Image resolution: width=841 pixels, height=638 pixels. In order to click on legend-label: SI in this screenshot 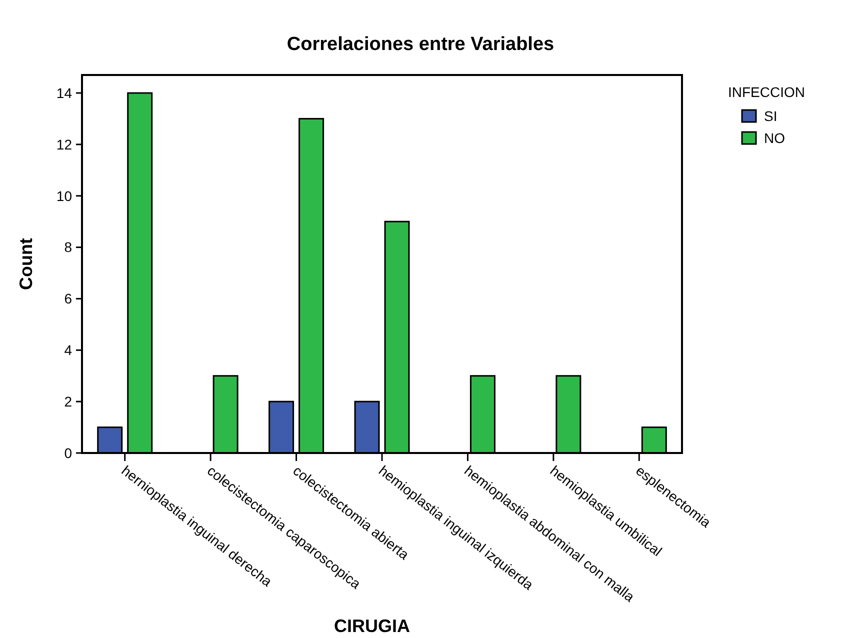, I will do `click(771, 116)`.